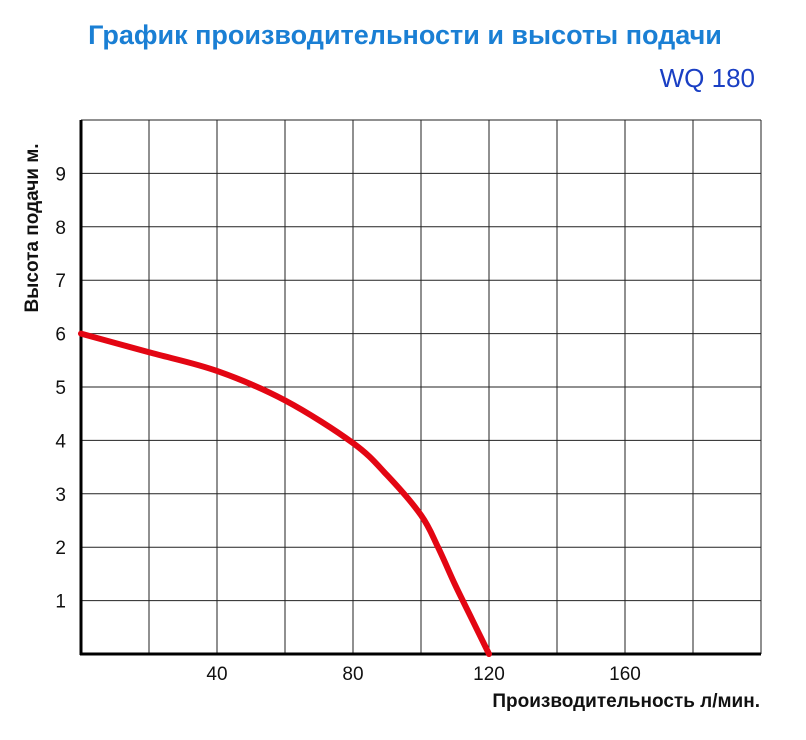 The height and width of the screenshot is (740, 806). I want to click on y-tick-label: 5, so click(60, 388).